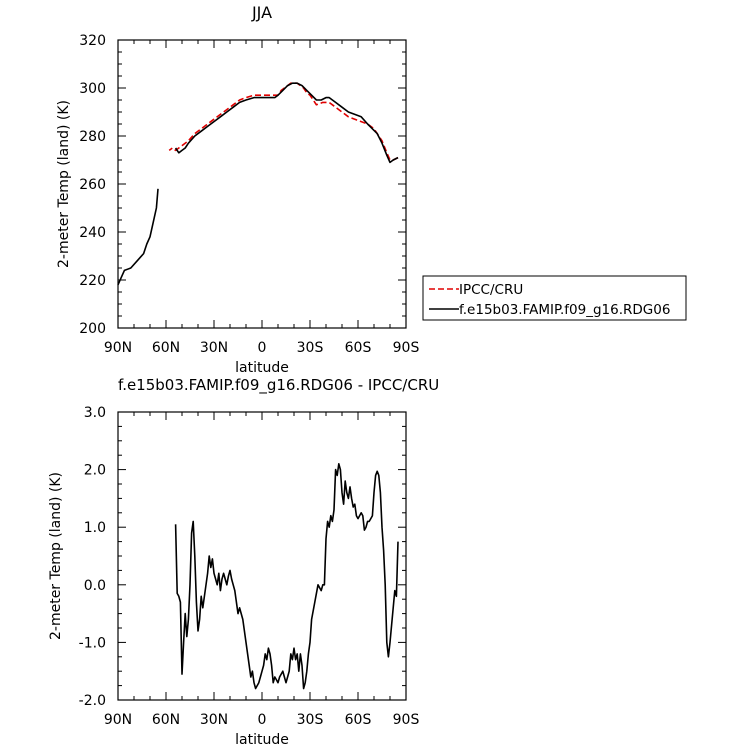 The height and width of the screenshot is (752, 733). What do you see at coordinates (118, 720) in the screenshot?
I see `panel2-xtick-label: 90N` at bounding box center [118, 720].